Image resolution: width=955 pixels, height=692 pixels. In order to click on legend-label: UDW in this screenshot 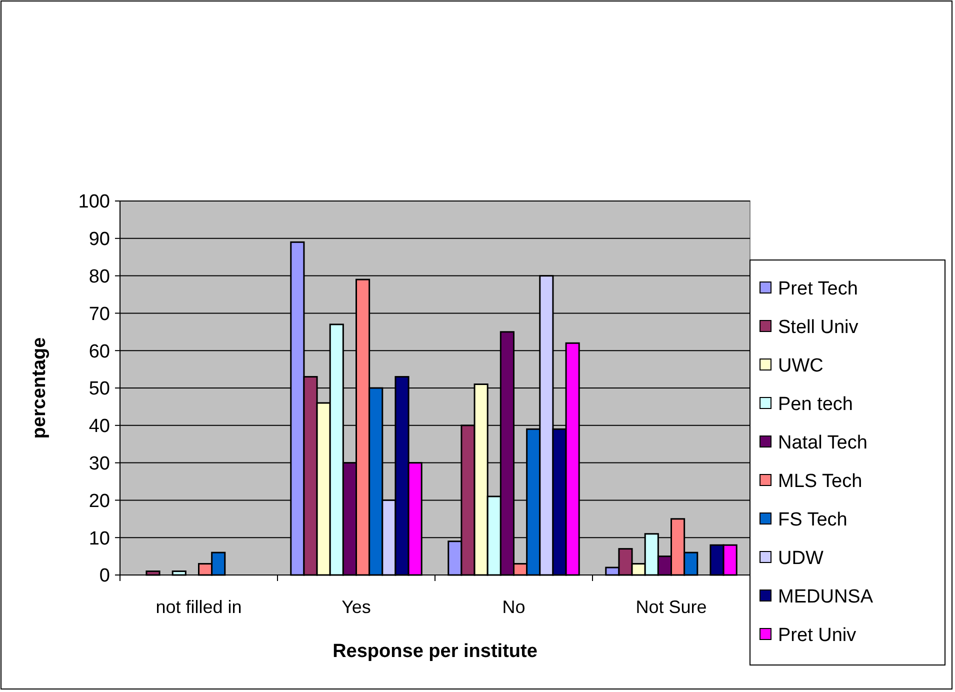, I will do `click(801, 559)`.